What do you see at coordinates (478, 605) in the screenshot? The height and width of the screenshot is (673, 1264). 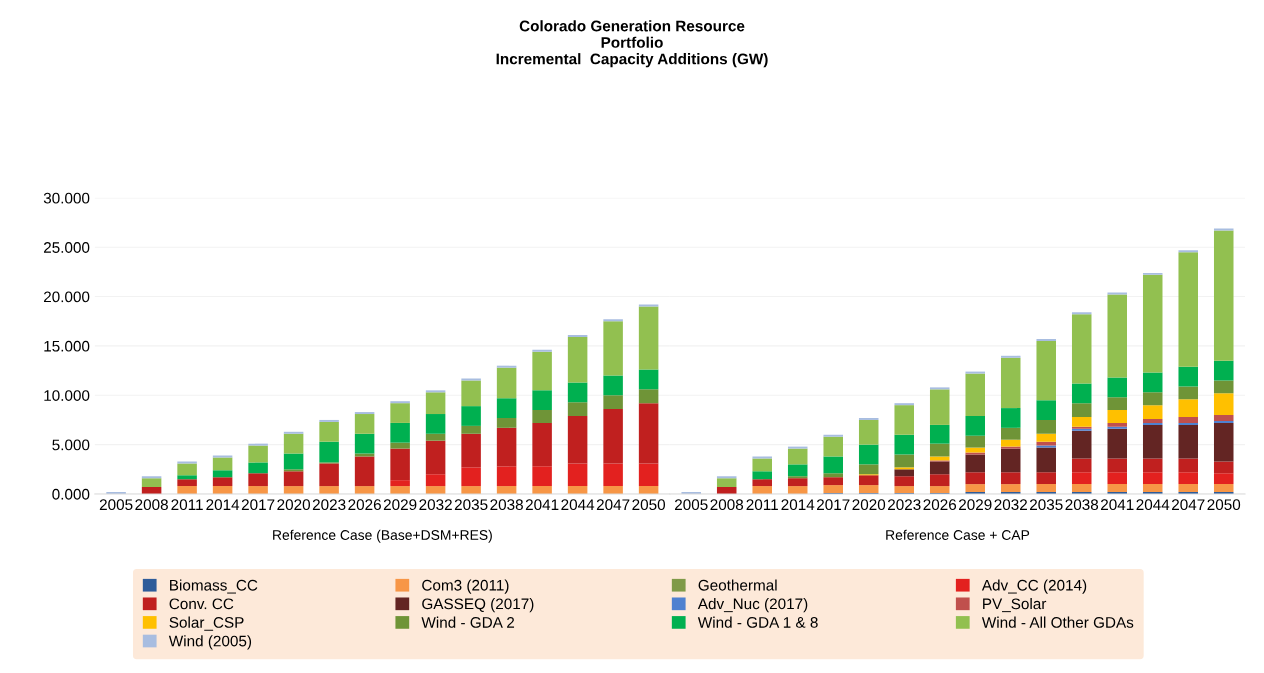 I see `legend-label: GASSEQ (2017)` at bounding box center [478, 605].